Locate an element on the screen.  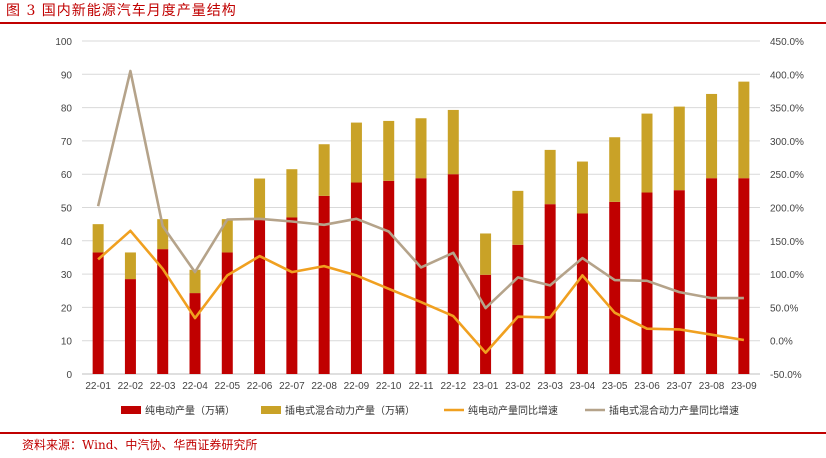
y-right-tick-label: 50.0% is located at coordinates (784, 308).